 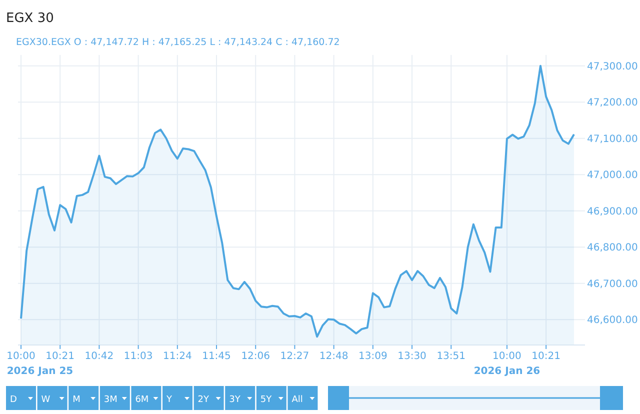 What do you see at coordinates (412, 356) in the screenshot?
I see `x-tick-label: 13:30` at bounding box center [412, 356].